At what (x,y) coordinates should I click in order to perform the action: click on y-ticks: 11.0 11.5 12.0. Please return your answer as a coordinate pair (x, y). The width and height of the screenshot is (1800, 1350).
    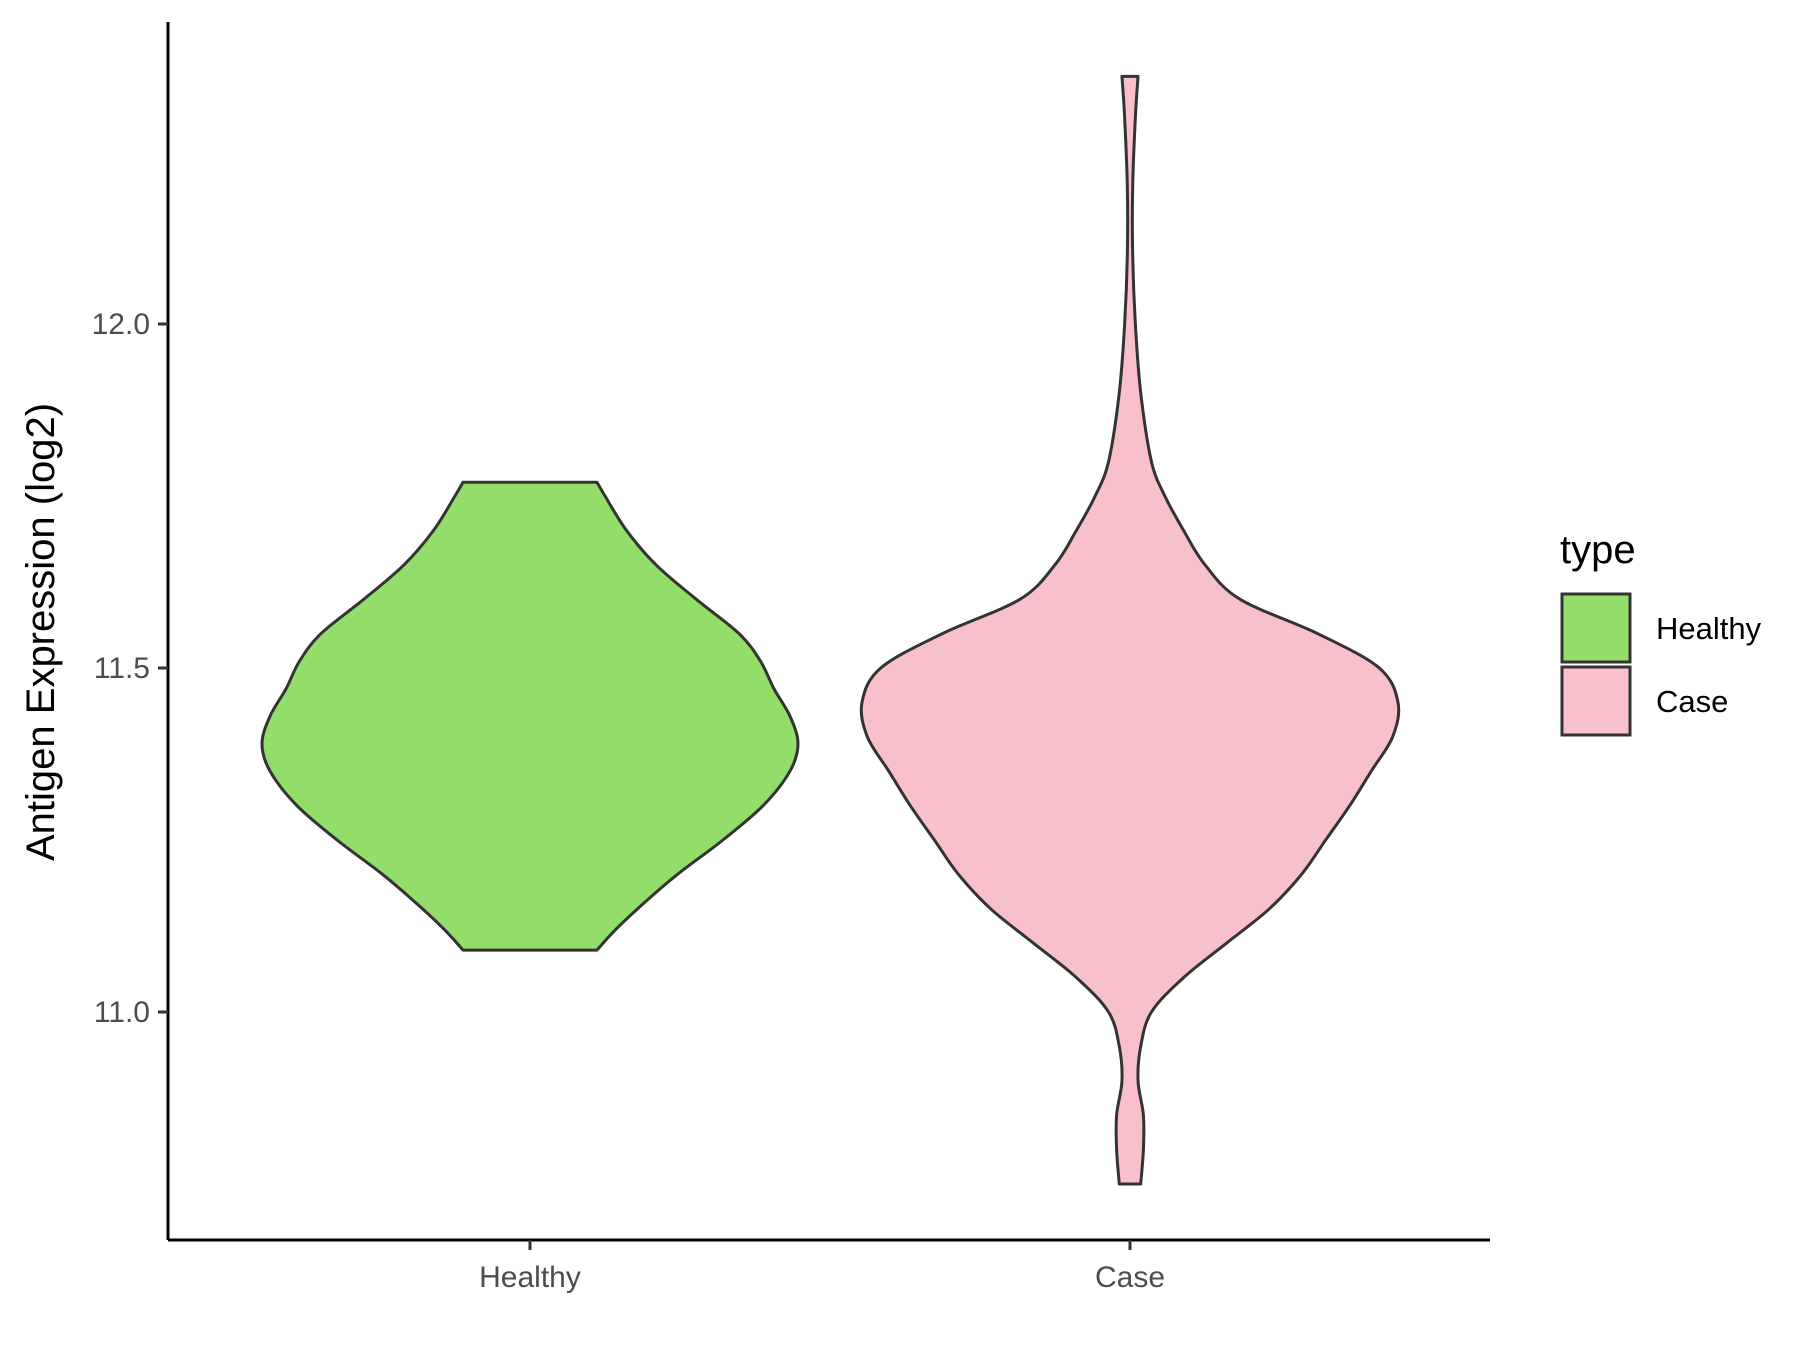
    Looking at the image, I should click on (130, 668).